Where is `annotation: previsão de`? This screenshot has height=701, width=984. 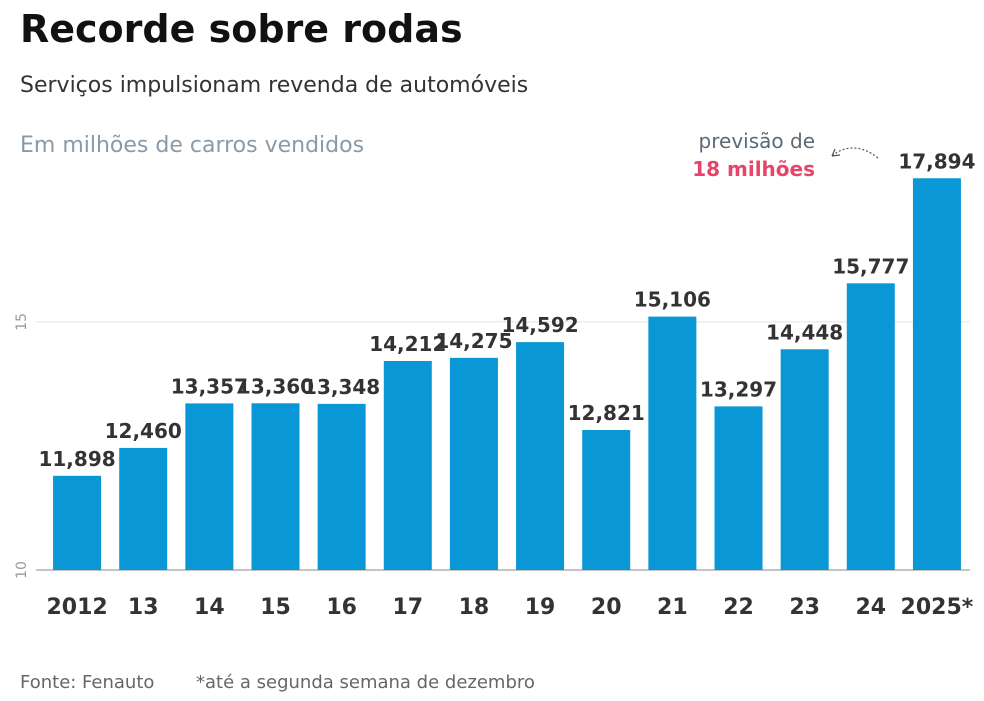 annotation: previsão de is located at coordinates (757, 141).